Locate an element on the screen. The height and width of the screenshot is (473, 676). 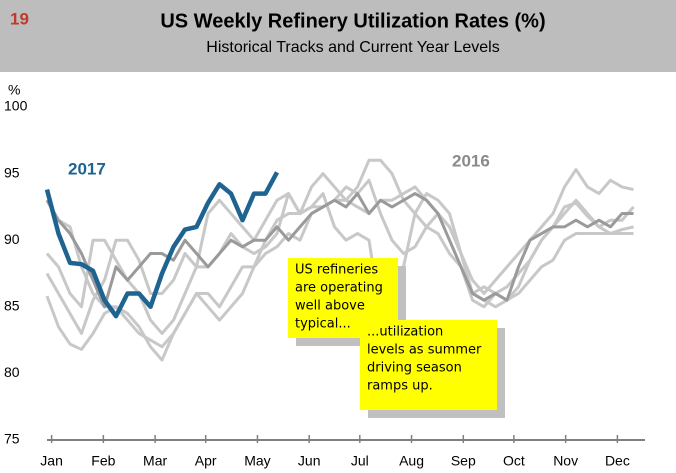
y-tick-label: 90 is located at coordinates (12, 239).